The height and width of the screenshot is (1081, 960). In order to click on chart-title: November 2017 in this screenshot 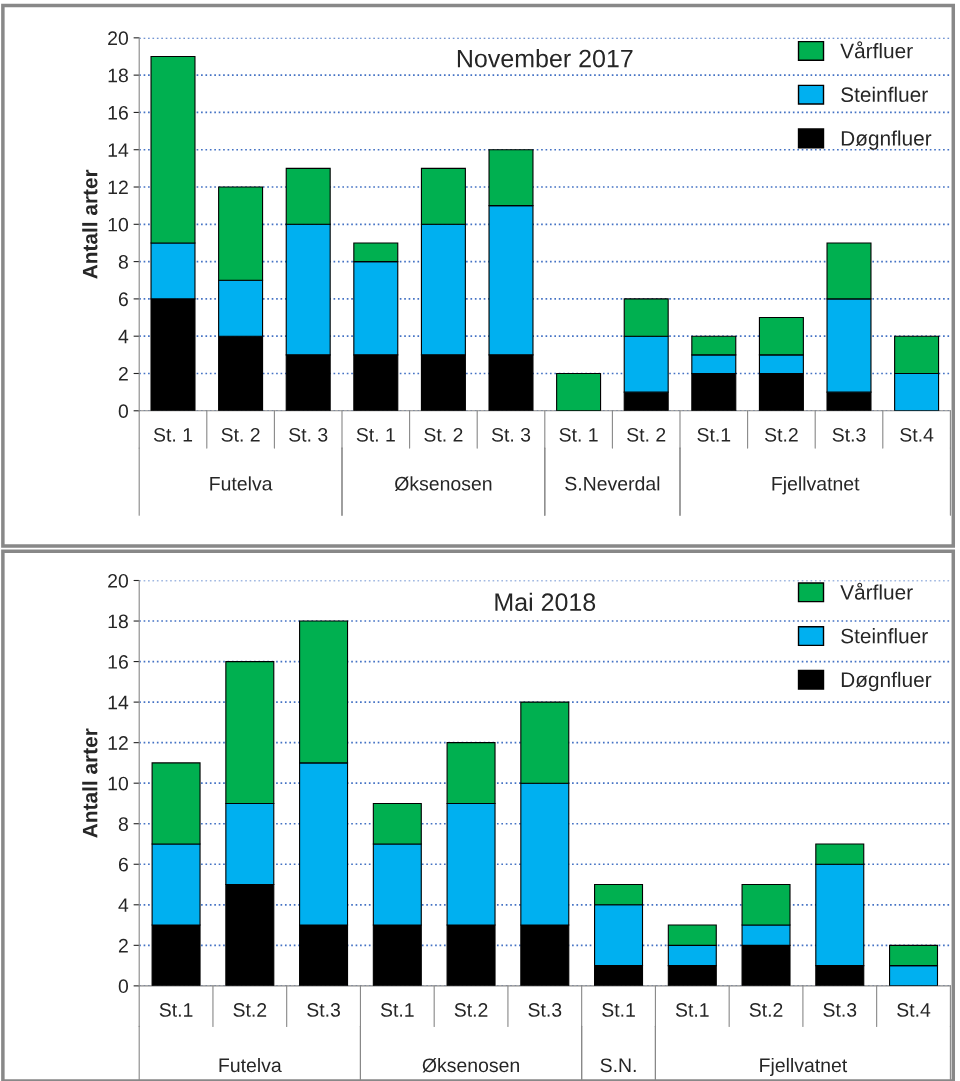, I will do `click(545, 58)`.